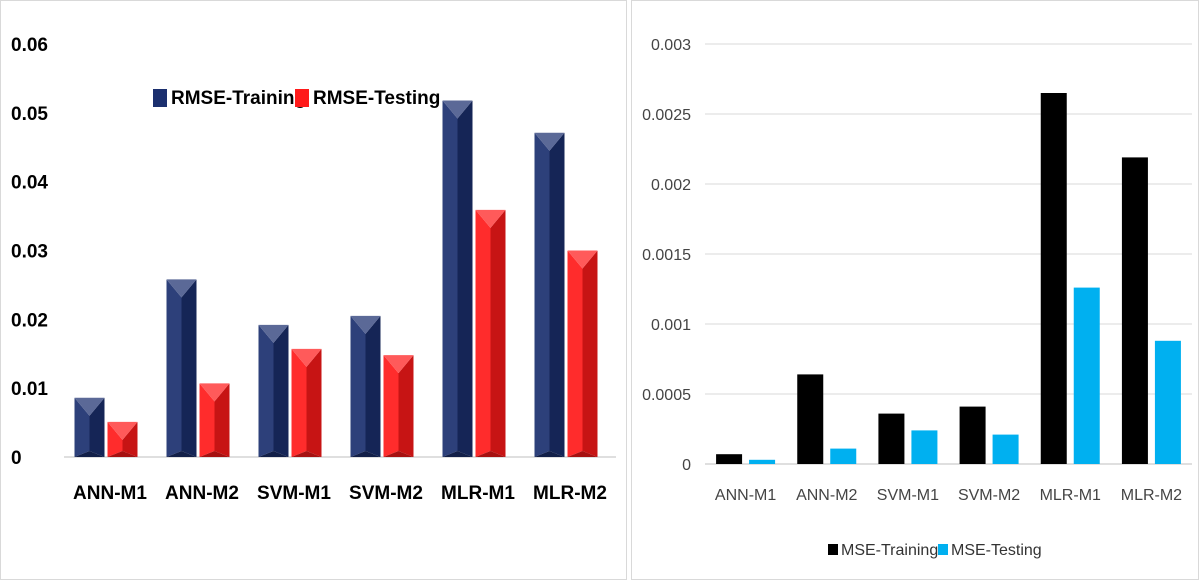  Describe the element at coordinates (1167, 402) in the screenshot. I see `bar-mse-testing-mlr-m2` at that location.